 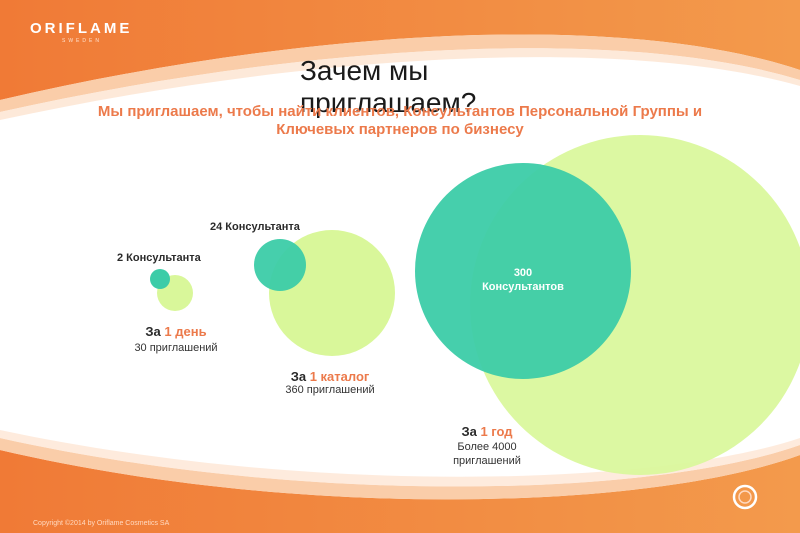 What do you see at coordinates (523, 280) in the screenshot?
I see `consultants-label-year: 300 Консультантов` at bounding box center [523, 280].